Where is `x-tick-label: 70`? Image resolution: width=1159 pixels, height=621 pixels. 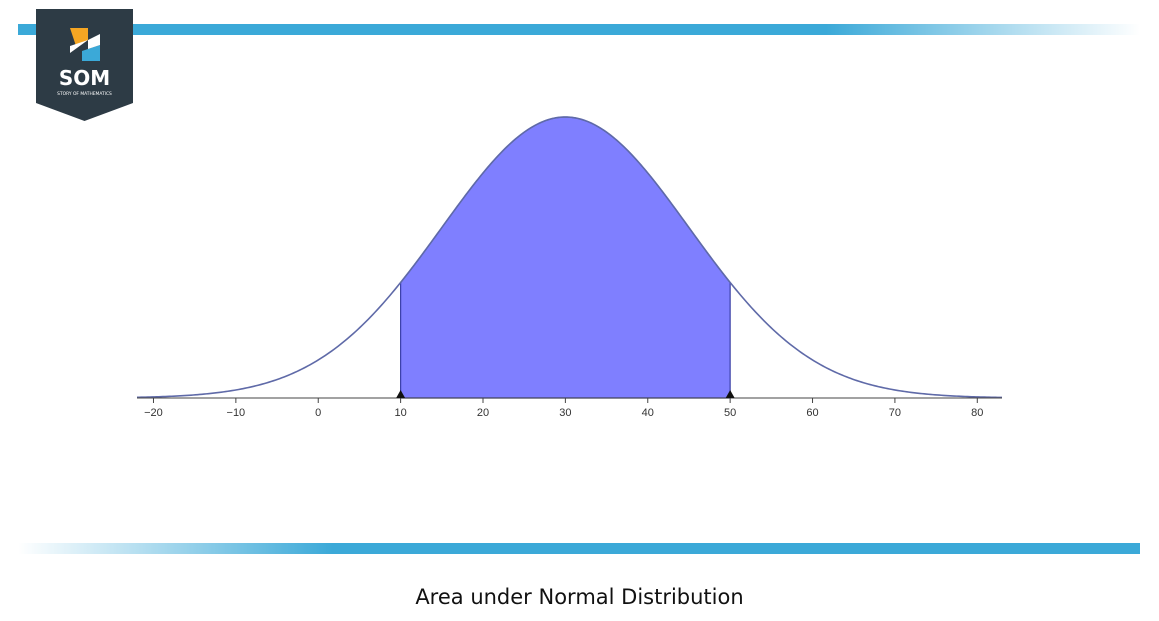 x-tick-label: 70 is located at coordinates (895, 413).